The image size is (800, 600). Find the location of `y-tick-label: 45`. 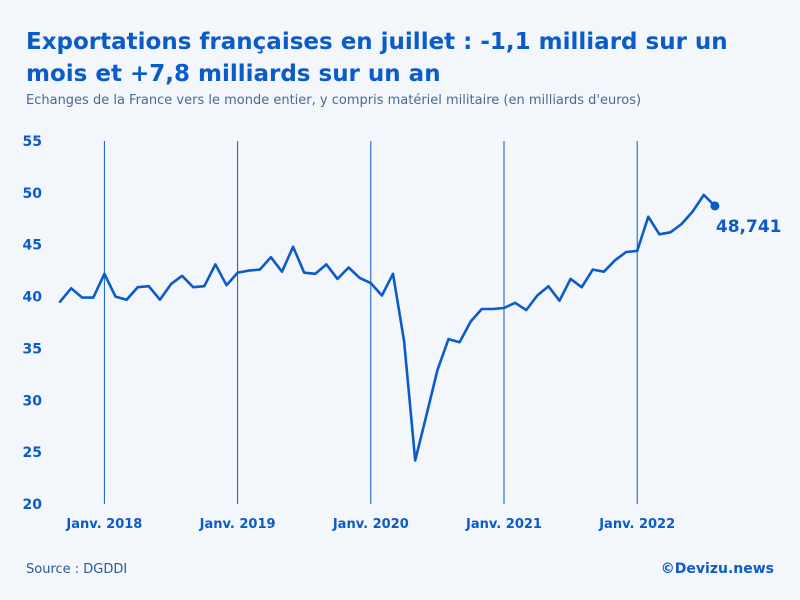

y-tick-label: 45 is located at coordinates (32, 246).